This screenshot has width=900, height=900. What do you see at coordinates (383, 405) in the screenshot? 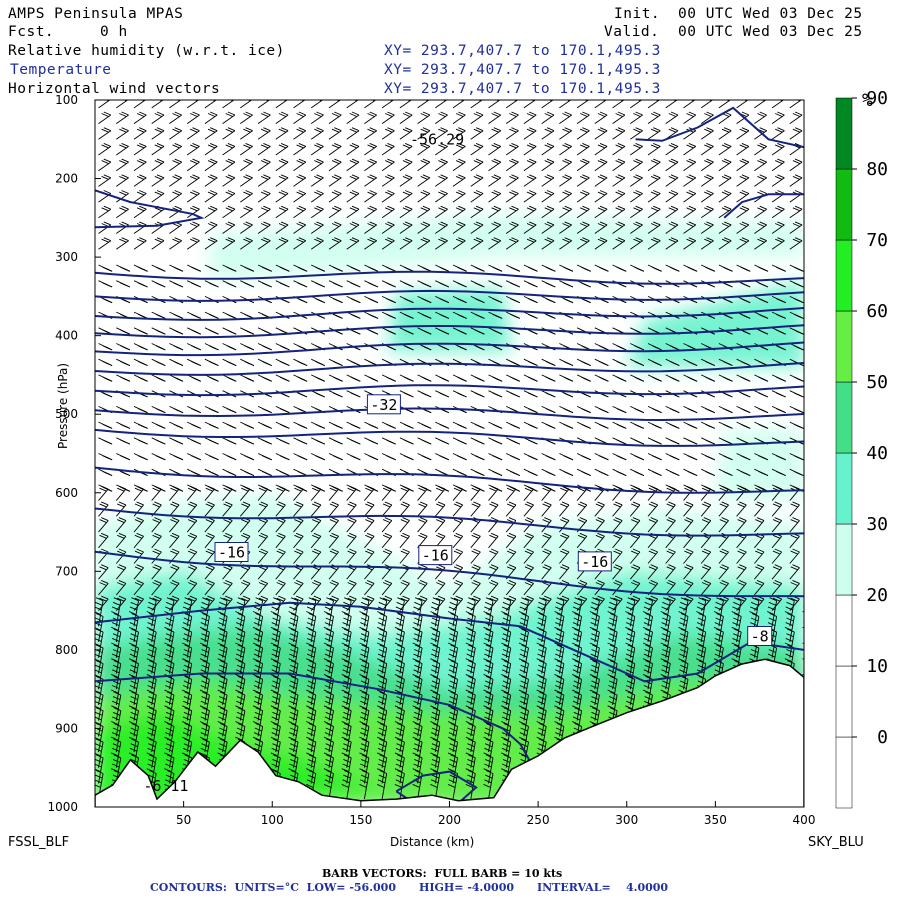
I see `contour-label-text: -32` at bounding box center [383, 405].